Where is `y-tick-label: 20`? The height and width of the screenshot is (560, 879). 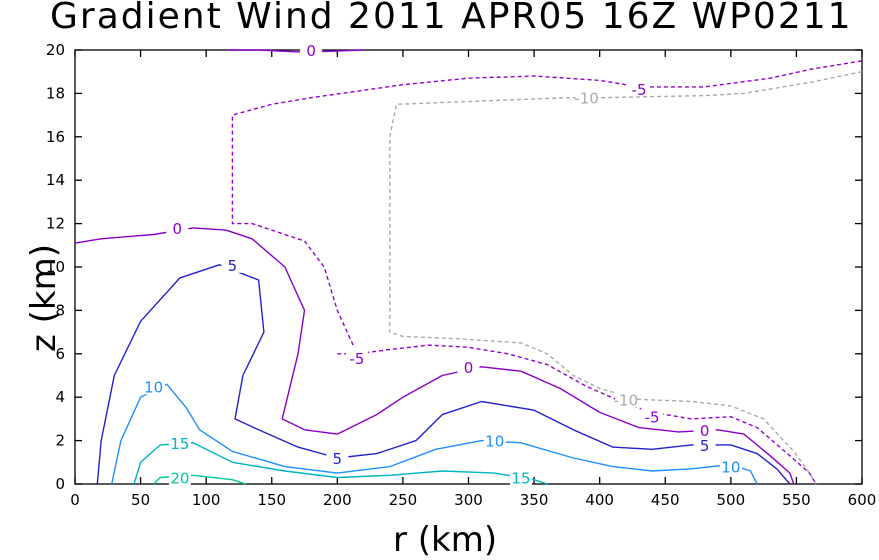
y-tick-label: 20 is located at coordinates (55, 50).